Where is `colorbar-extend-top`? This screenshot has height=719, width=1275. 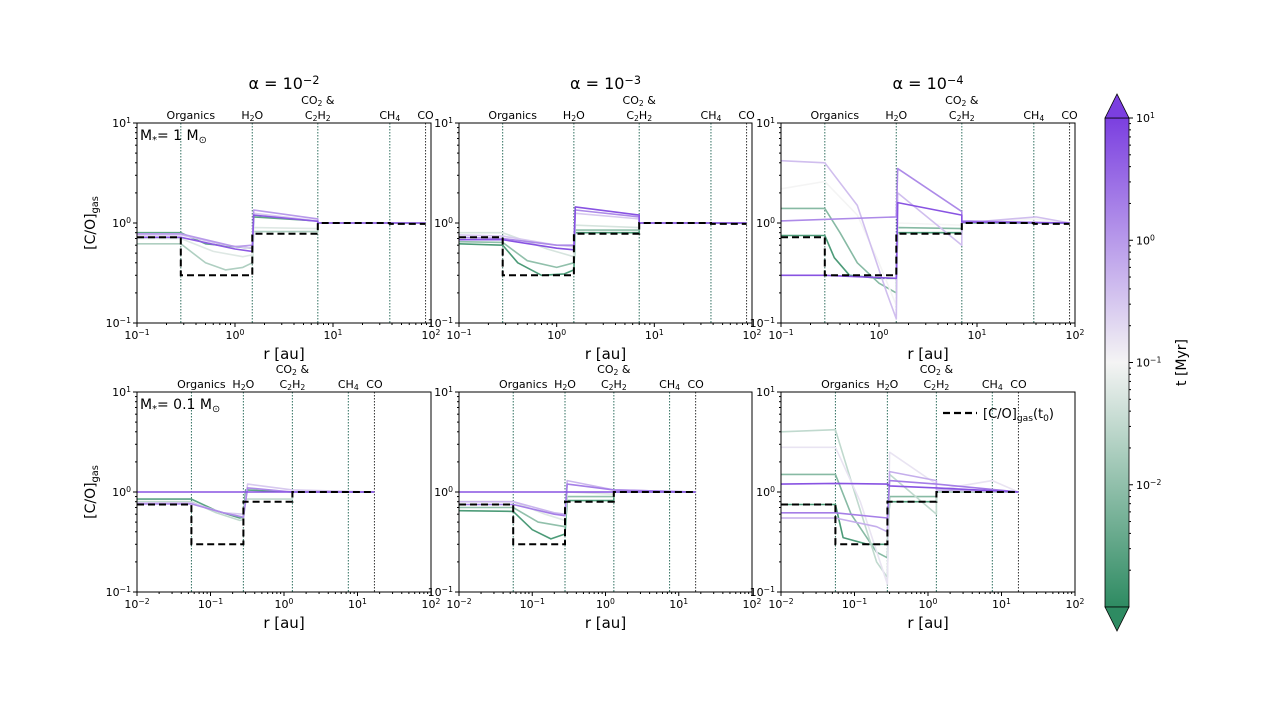
colorbar-extend-top is located at coordinates (1117, 106).